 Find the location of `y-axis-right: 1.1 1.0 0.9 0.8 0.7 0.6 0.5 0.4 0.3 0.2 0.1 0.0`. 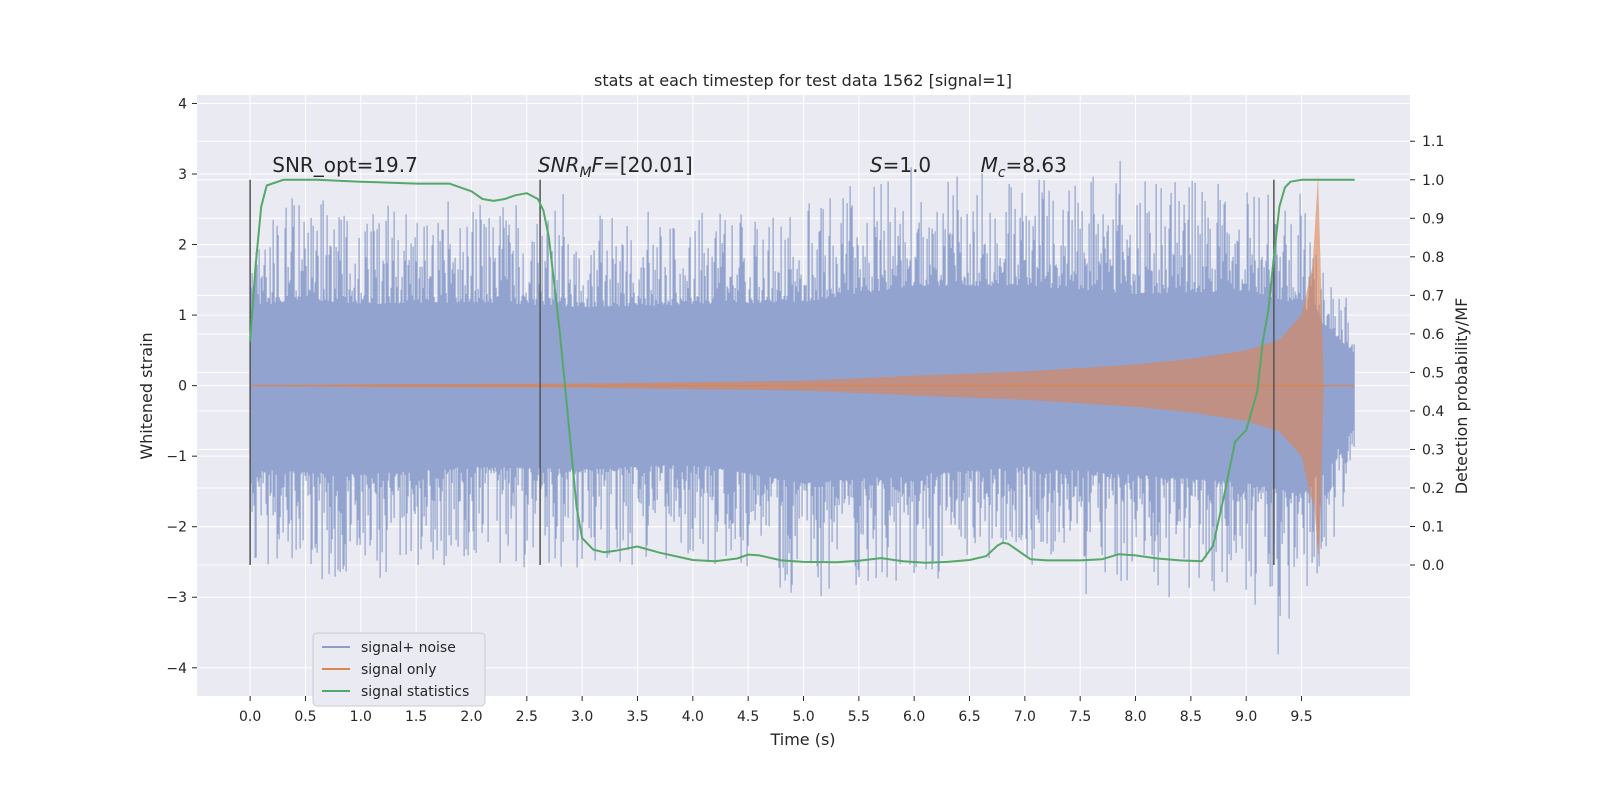

y-axis-right: 1.1 1.0 0.9 0.8 0.7 0.6 0.5 0.4 0.3 0.2 0.1 0.0 is located at coordinates (1427, 354).